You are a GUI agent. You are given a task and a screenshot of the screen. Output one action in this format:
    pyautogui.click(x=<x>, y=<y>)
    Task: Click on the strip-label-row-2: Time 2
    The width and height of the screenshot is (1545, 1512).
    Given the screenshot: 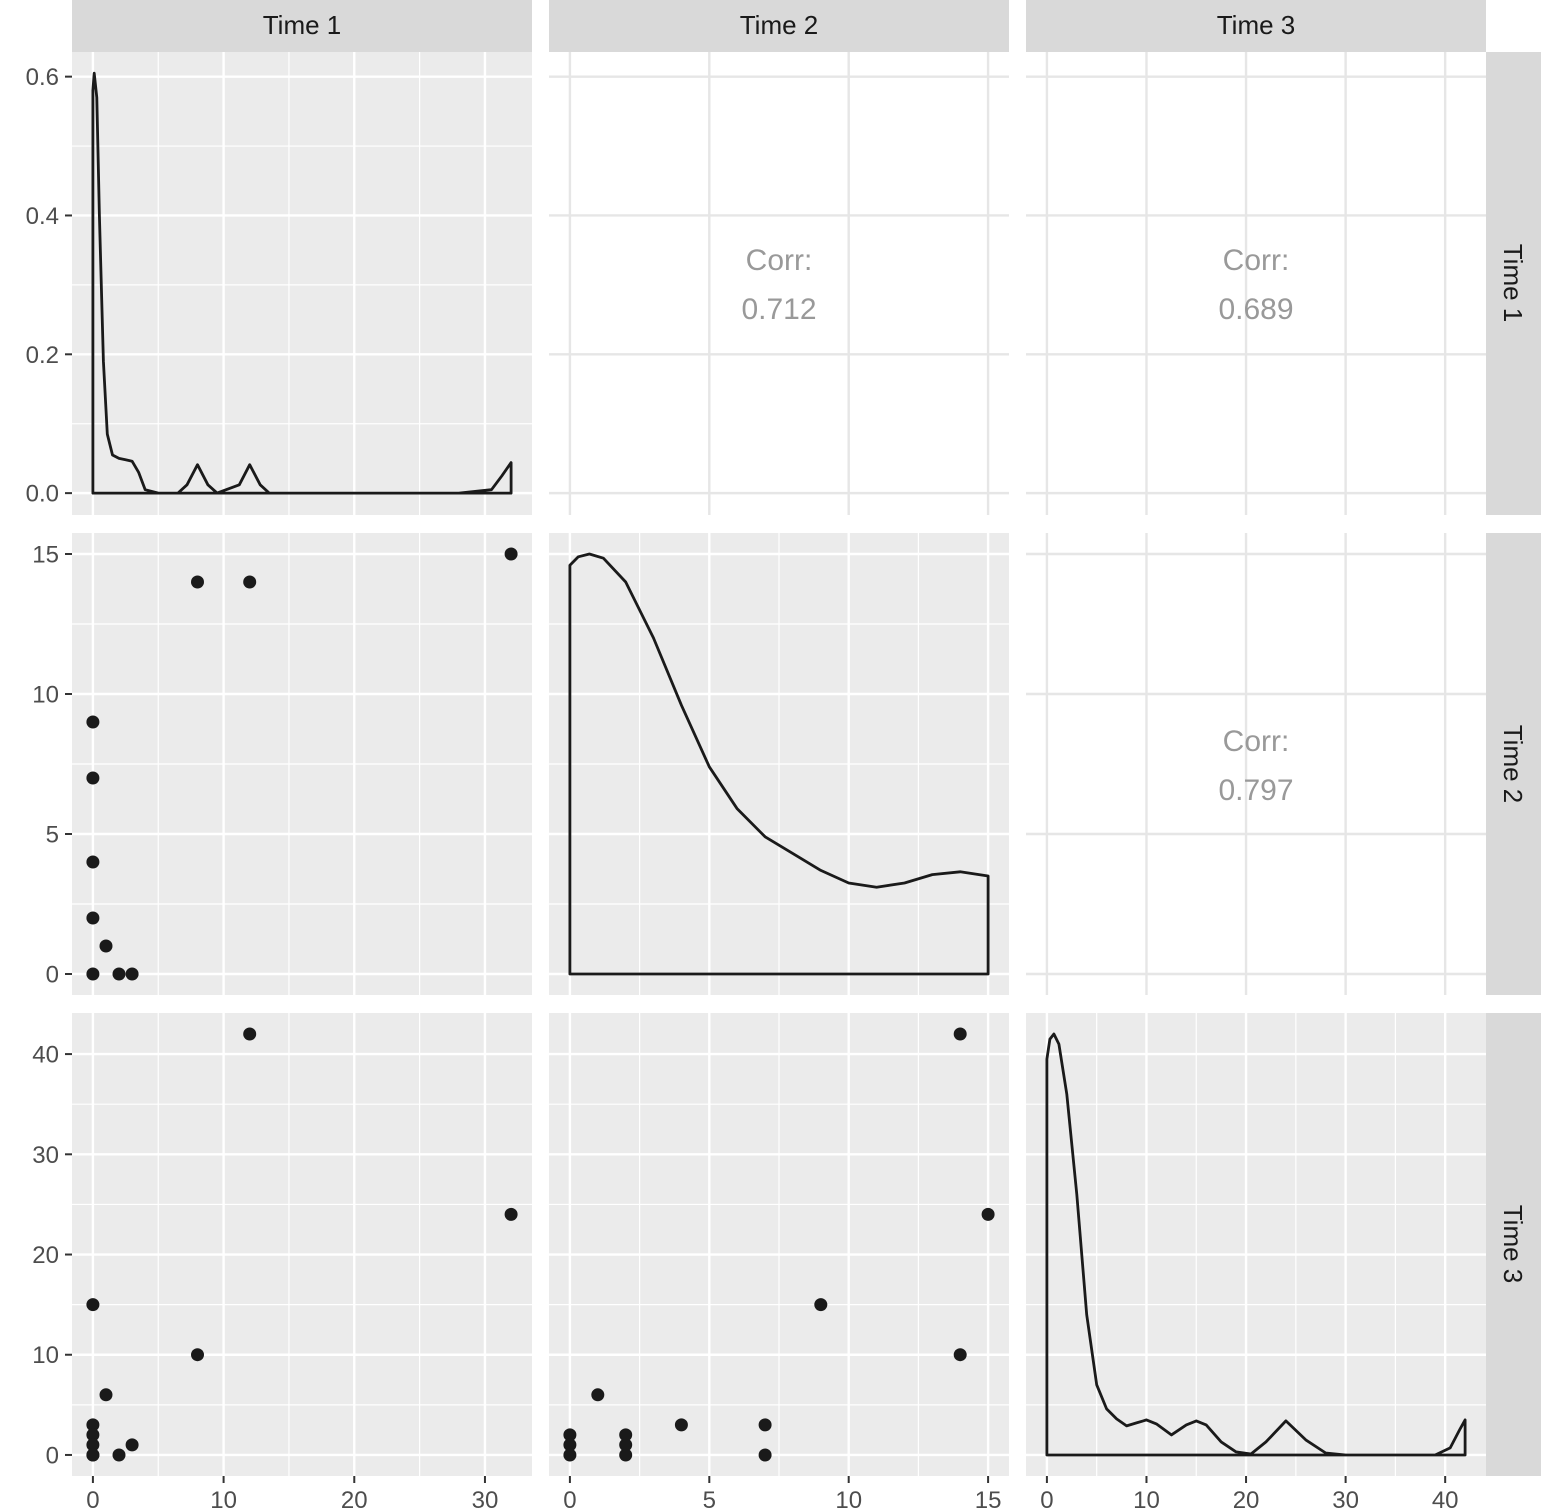 What is the action you would take?
    pyautogui.click(x=1513, y=764)
    